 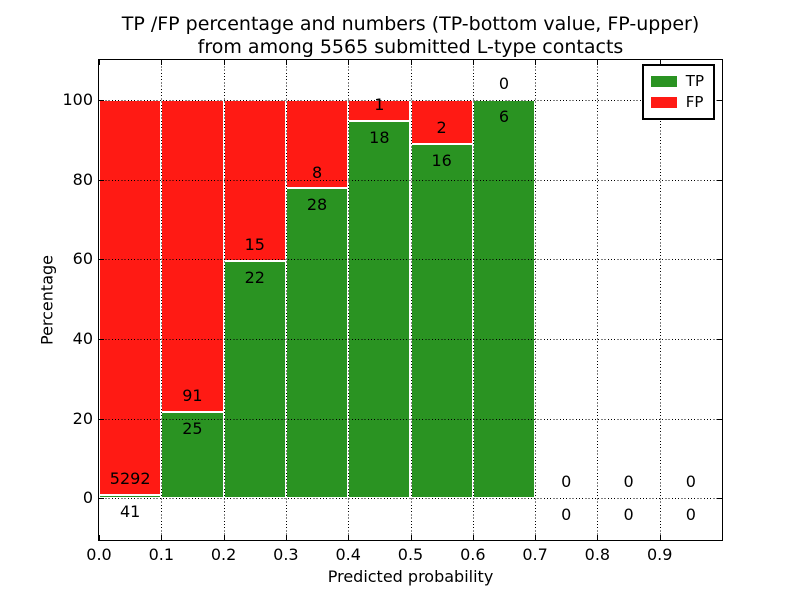 What do you see at coordinates (162, 62) in the screenshot?
I see `xtick-top-0.1` at bounding box center [162, 62].